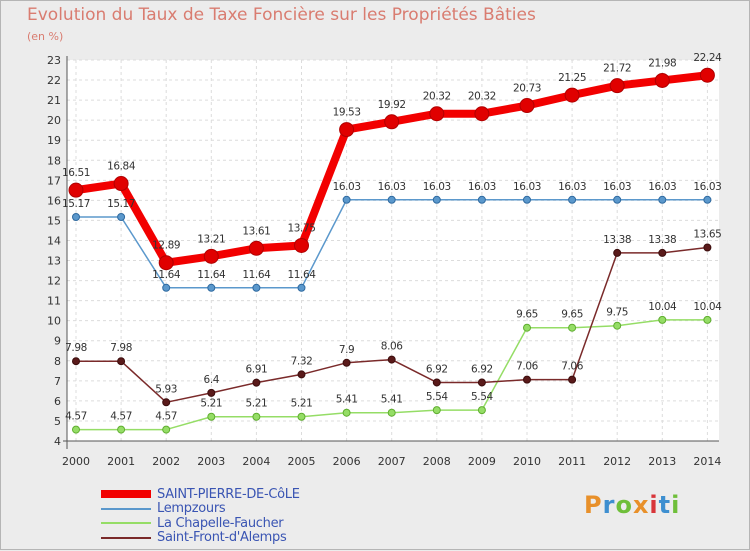  I want to click on x-tick-label: 2006, so click(347, 461).